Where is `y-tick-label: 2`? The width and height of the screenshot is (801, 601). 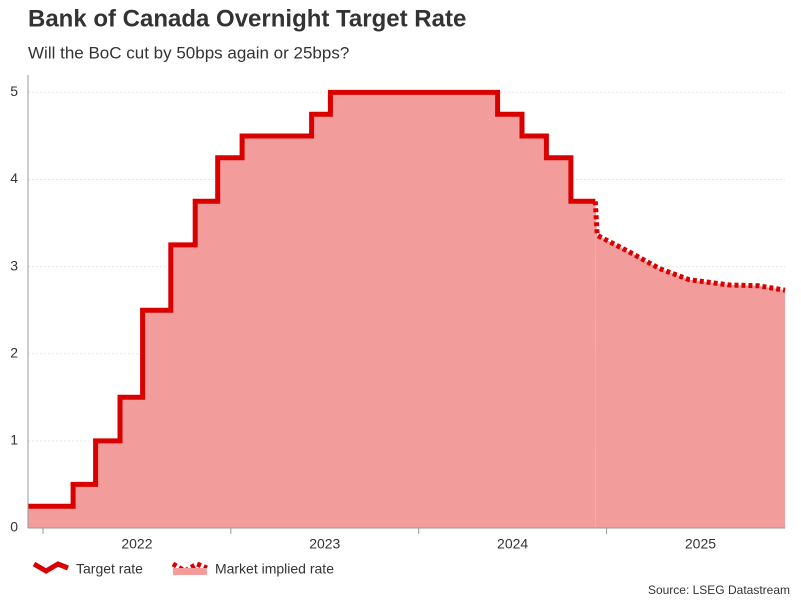
y-tick-label: 2 is located at coordinates (14, 352).